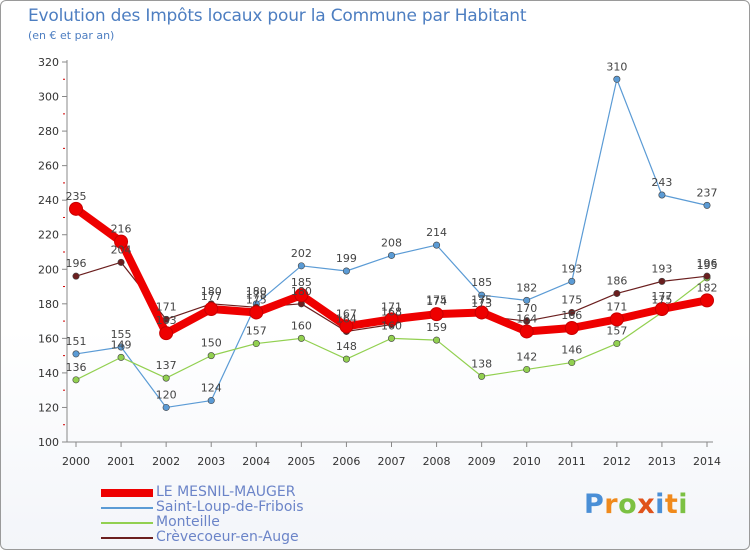 The height and width of the screenshot is (550, 750). What do you see at coordinates (76, 367) in the screenshot?
I see `data-label: 136` at bounding box center [76, 367].